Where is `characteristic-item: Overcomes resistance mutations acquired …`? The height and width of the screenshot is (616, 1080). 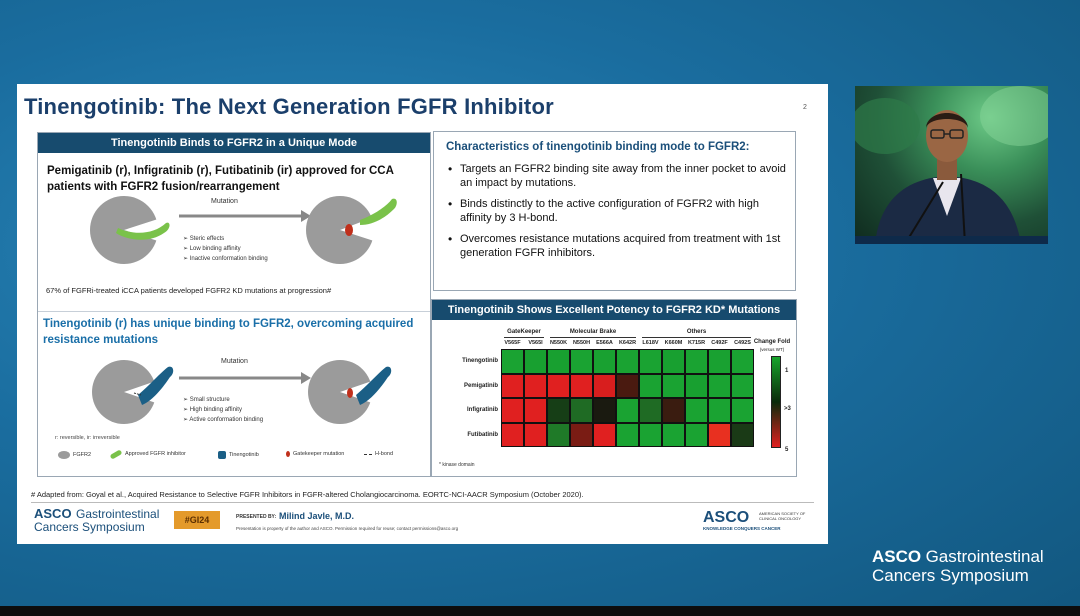
characteristic-item: Overcomes resistance mutations acquired … is located at coordinates (618, 246).